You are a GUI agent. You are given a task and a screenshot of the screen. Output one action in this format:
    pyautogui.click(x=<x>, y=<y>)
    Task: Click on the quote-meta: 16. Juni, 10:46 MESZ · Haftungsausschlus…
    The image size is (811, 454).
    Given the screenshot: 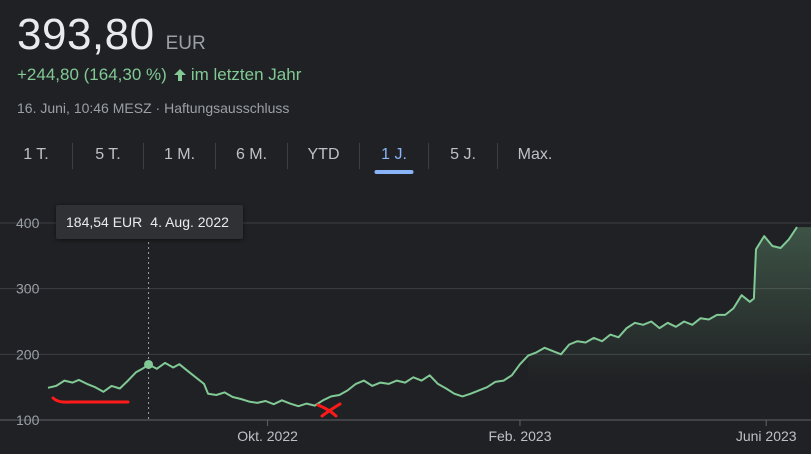 What is the action you would take?
    pyautogui.click(x=153, y=108)
    